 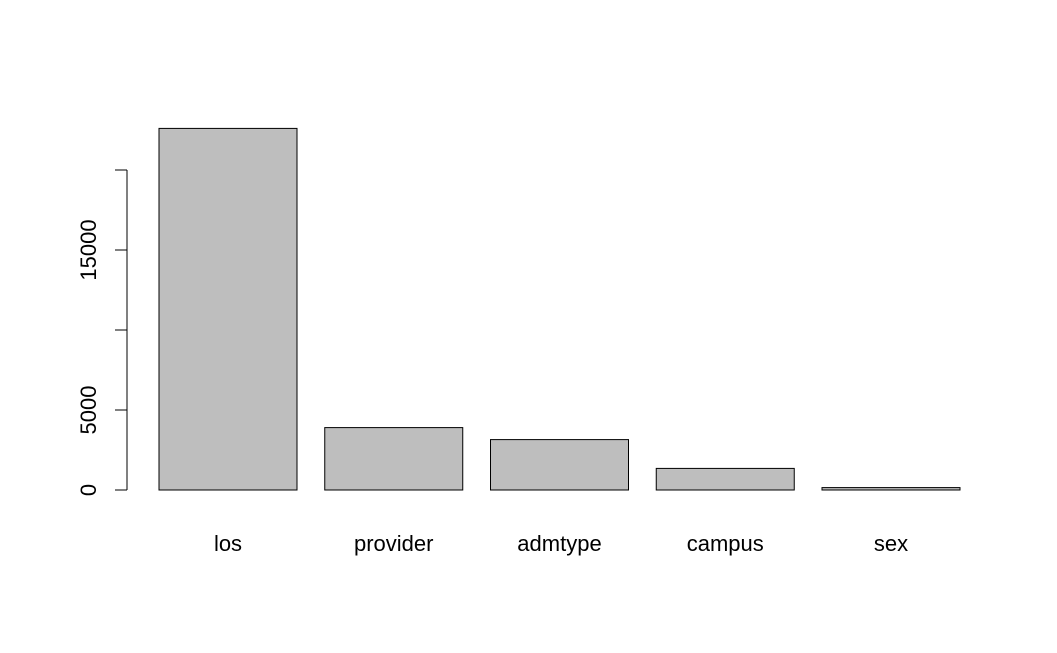 What do you see at coordinates (88, 410) in the screenshot?
I see `y-tick-label: 5000` at bounding box center [88, 410].